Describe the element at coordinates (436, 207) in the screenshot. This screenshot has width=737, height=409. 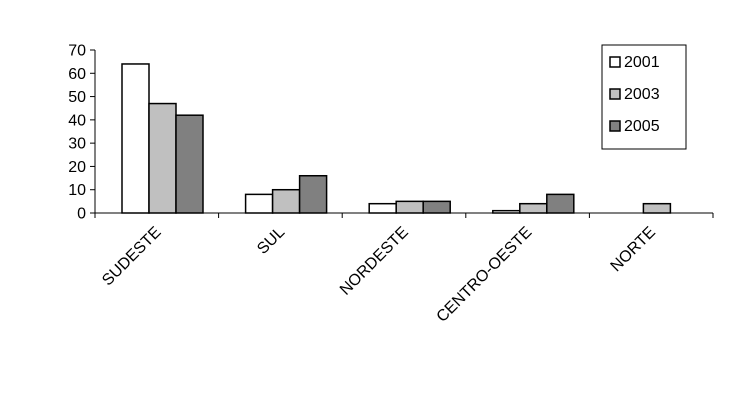
I see `bar-nordeste-2005` at that location.